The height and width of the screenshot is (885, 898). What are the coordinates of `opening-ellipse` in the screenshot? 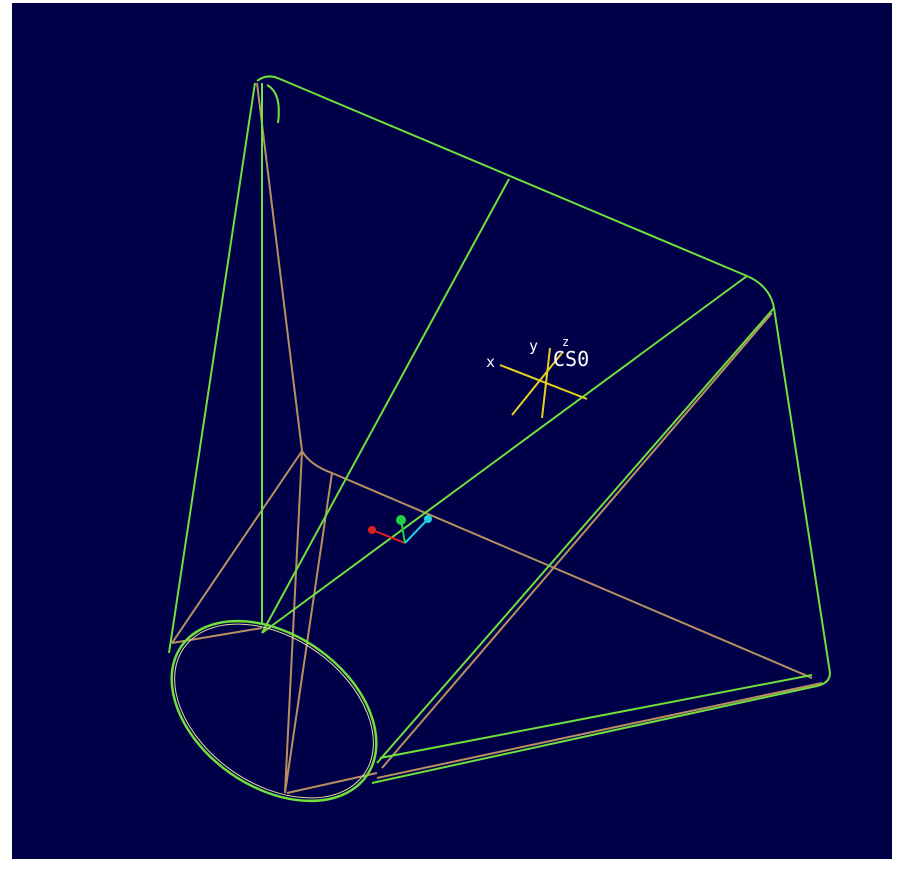 It's located at (274, 711).